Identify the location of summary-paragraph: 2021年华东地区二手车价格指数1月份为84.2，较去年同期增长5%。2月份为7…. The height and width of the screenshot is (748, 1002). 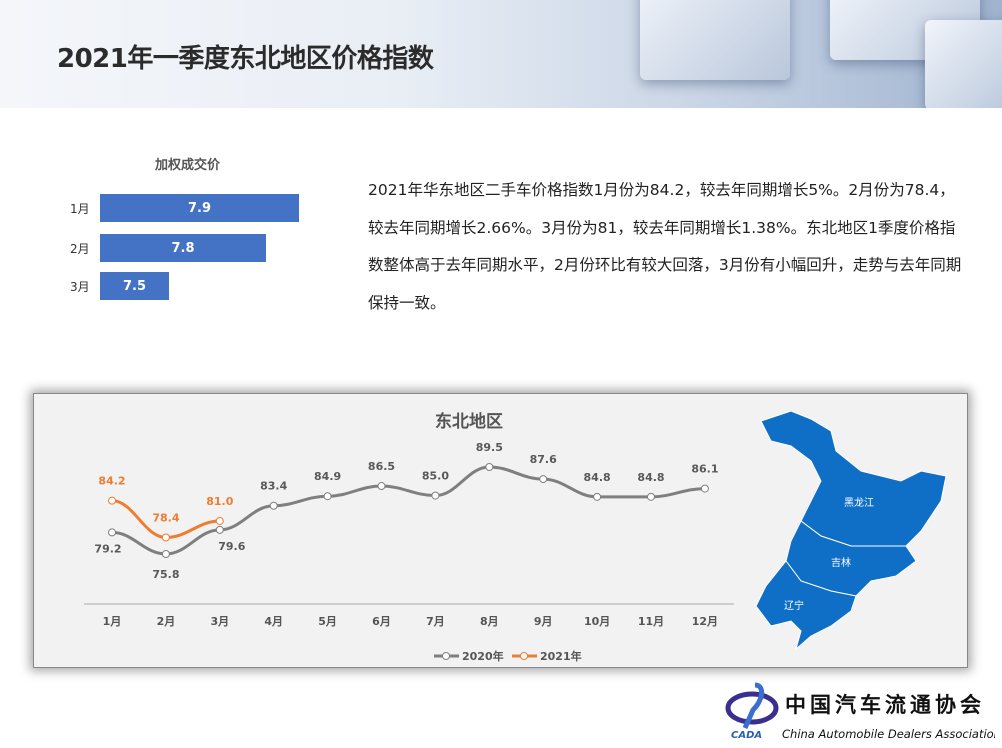
(665, 246).